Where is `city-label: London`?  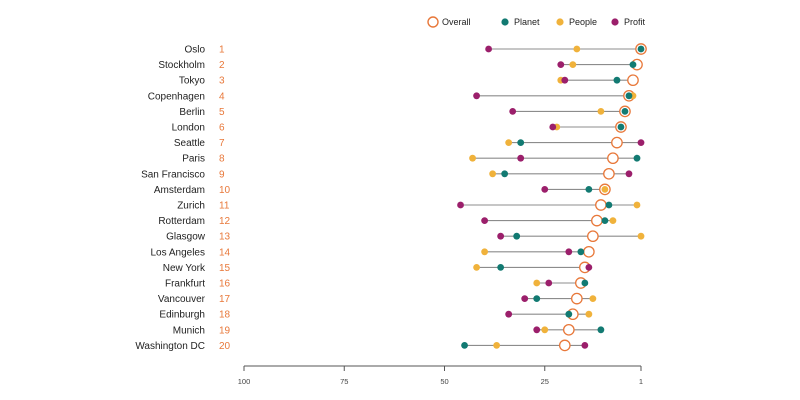
city-label: London is located at coordinates (188, 128).